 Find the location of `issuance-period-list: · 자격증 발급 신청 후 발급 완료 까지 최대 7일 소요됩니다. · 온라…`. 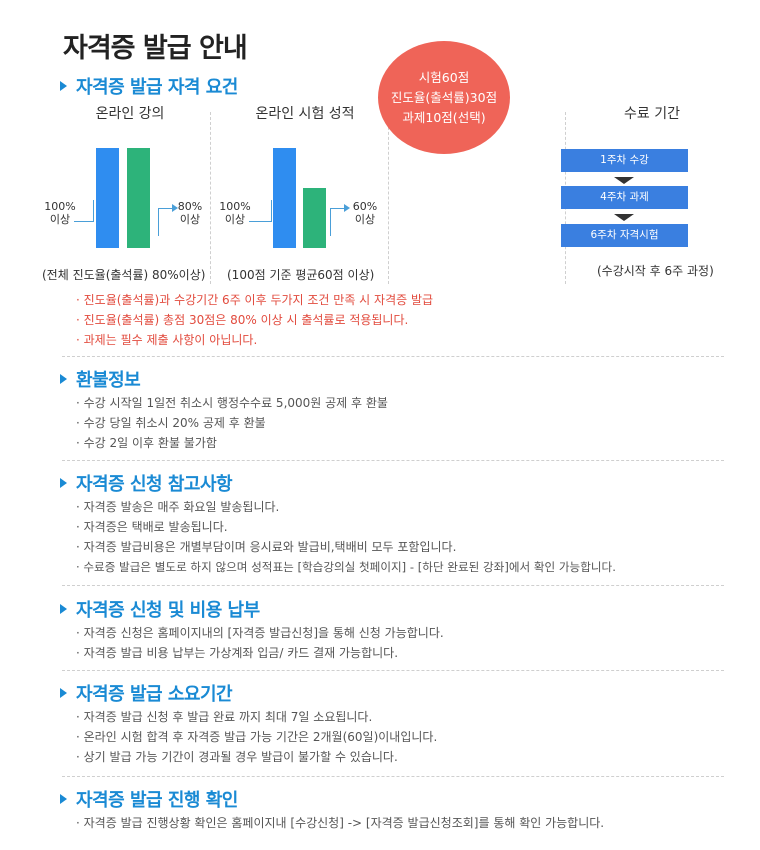

issuance-period-list: · 자격증 발급 신청 후 발급 완료 까지 최대 7일 소요됩니다. · 온라… is located at coordinates (256, 737).